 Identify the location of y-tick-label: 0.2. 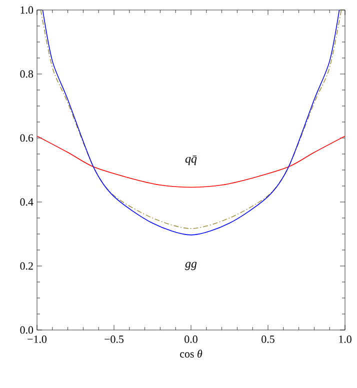
(26, 266).